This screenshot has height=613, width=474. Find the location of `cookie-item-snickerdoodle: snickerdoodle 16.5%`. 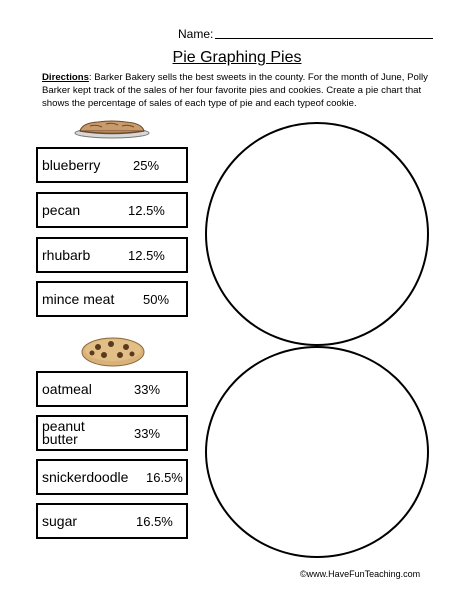

cookie-item-snickerdoodle: snickerdoodle 16.5% is located at coordinates (112, 477).